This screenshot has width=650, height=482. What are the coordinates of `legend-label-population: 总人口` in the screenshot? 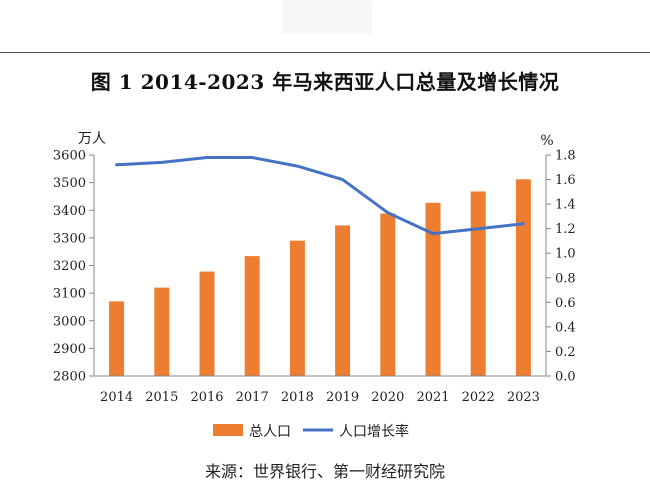 It's located at (270, 432).